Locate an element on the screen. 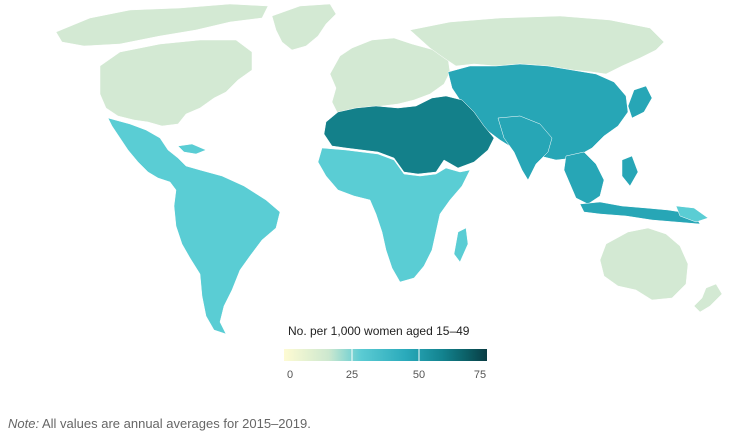 Image resolution: width=753 pixels, height=436 pixels. legend-ticks: 0 25 50 75 is located at coordinates (389, 376).